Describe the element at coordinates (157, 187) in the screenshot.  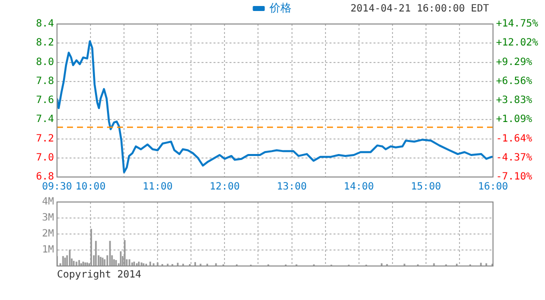
I see `x-tick-label: 11:00` at that location.